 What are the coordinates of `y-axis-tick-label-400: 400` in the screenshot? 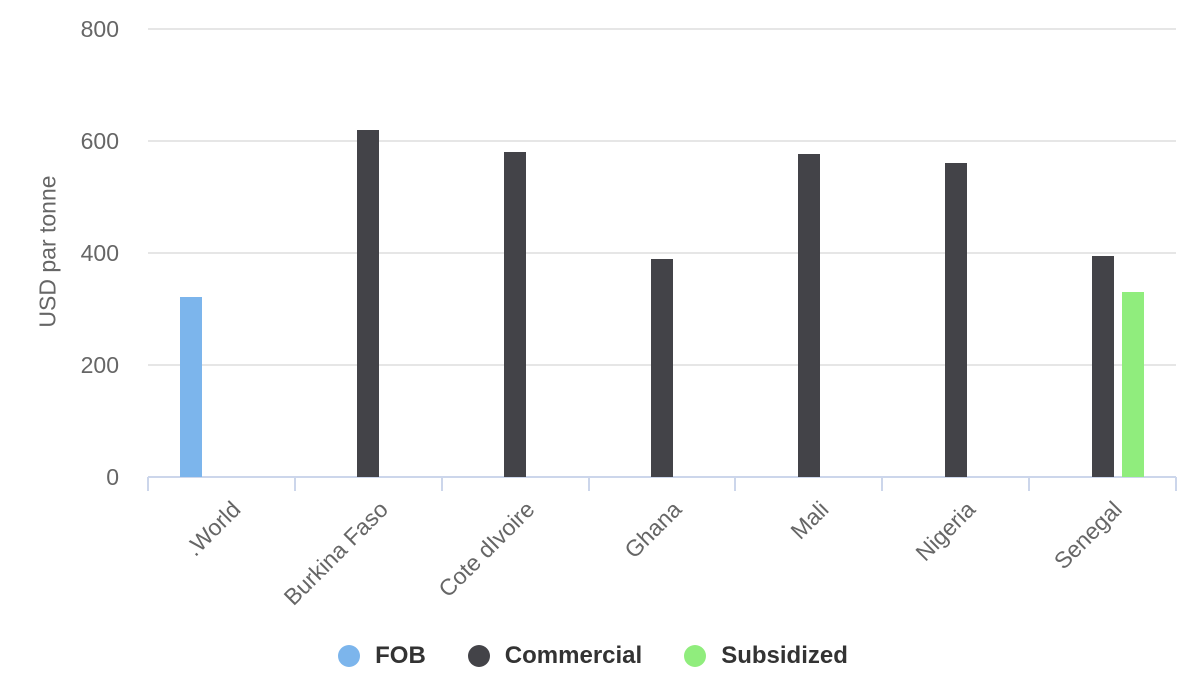 It's located at (99, 253).